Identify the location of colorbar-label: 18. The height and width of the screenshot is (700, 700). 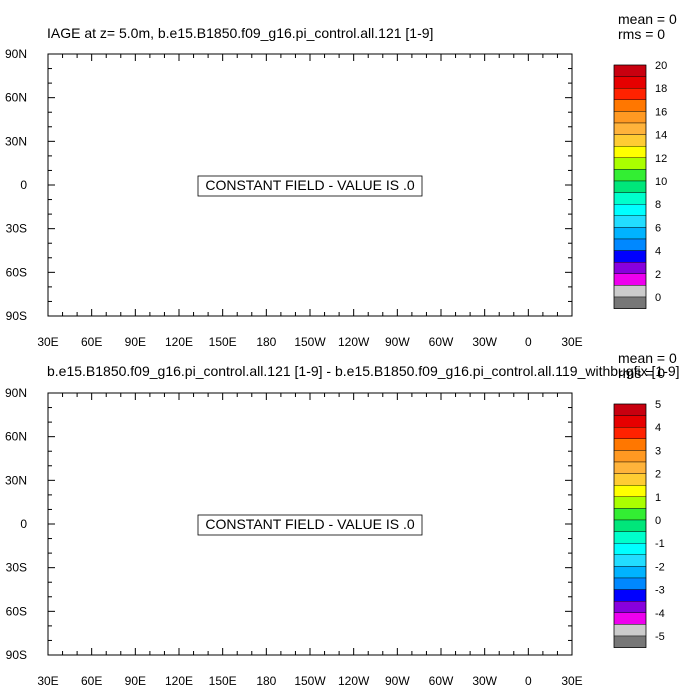
(661, 89).